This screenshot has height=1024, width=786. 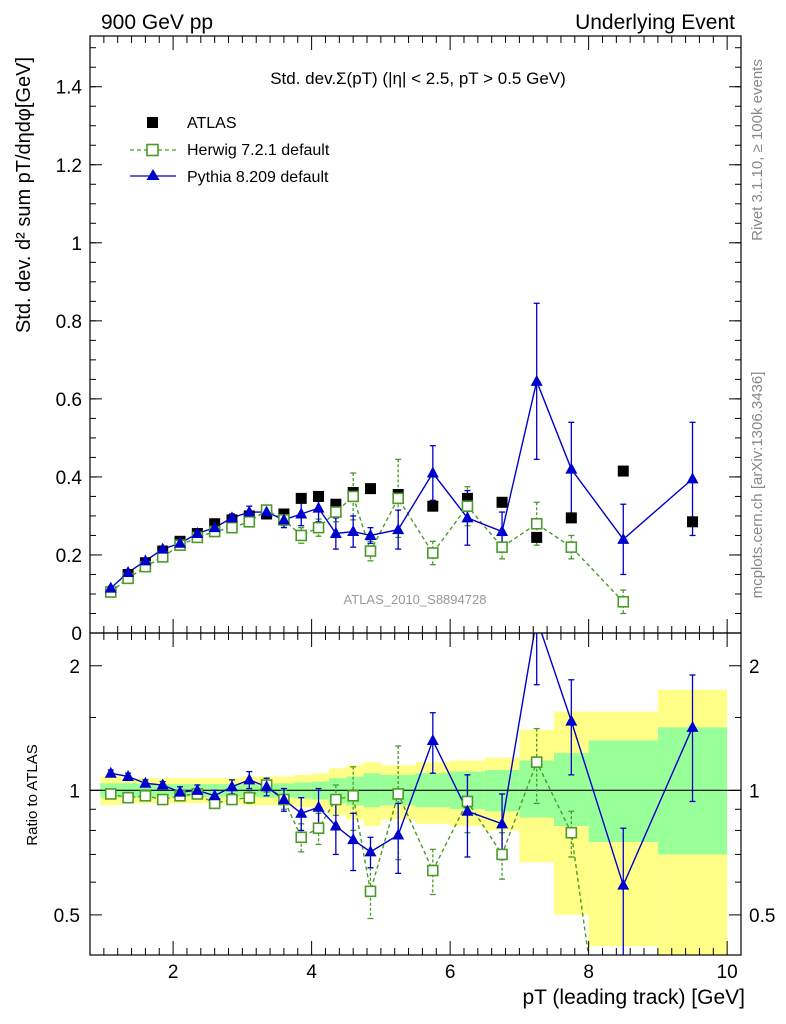 I want to click on upper-ytick-label-5: 1, so click(x=76, y=244).